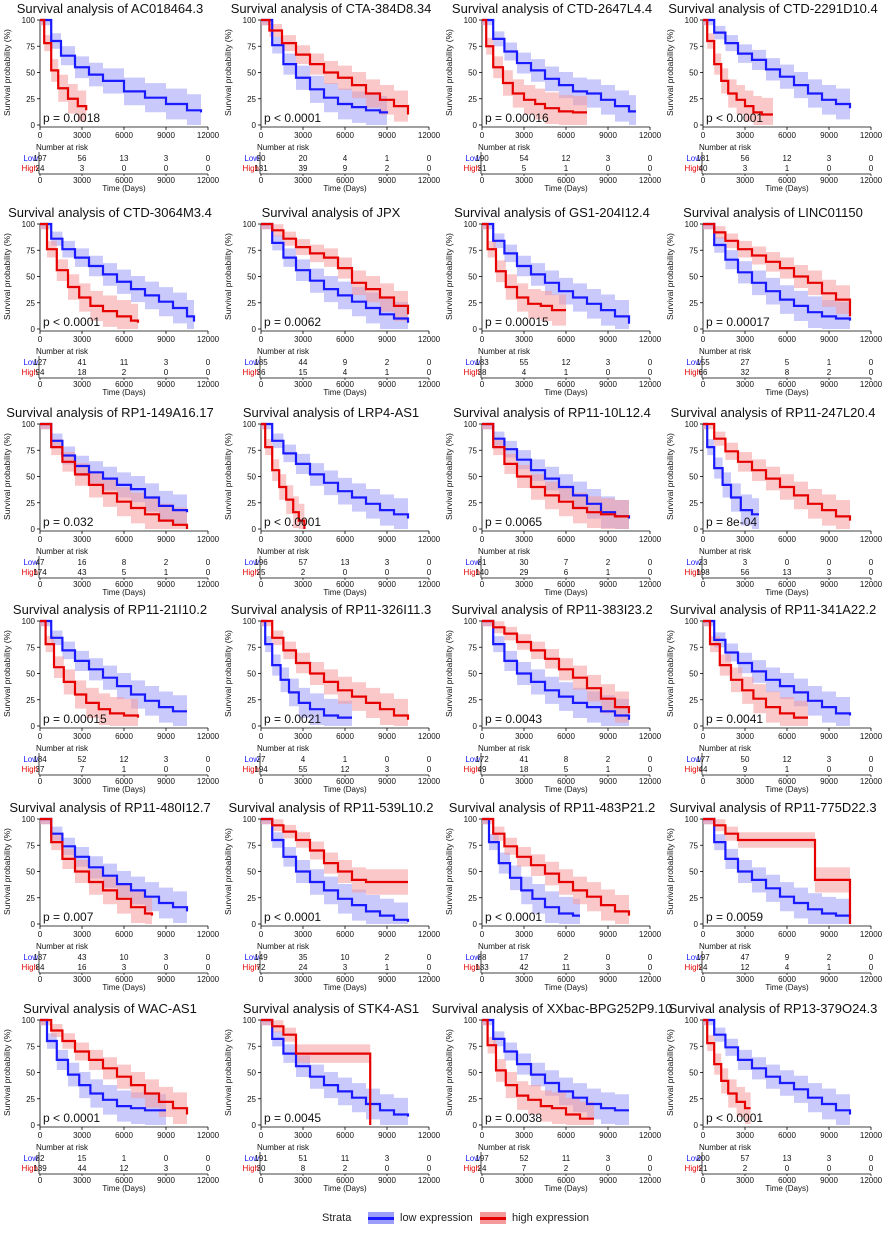  Describe the element at coordinates (524, 967) in the screenshot. I see `risk-count-high: 42` at that location.